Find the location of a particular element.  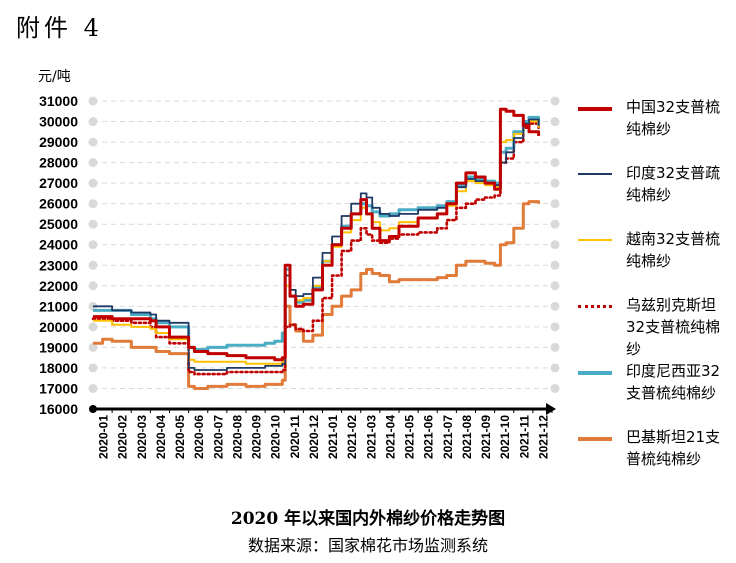

x-tick-label: 2021-12 is located at coordinates (543, 437).